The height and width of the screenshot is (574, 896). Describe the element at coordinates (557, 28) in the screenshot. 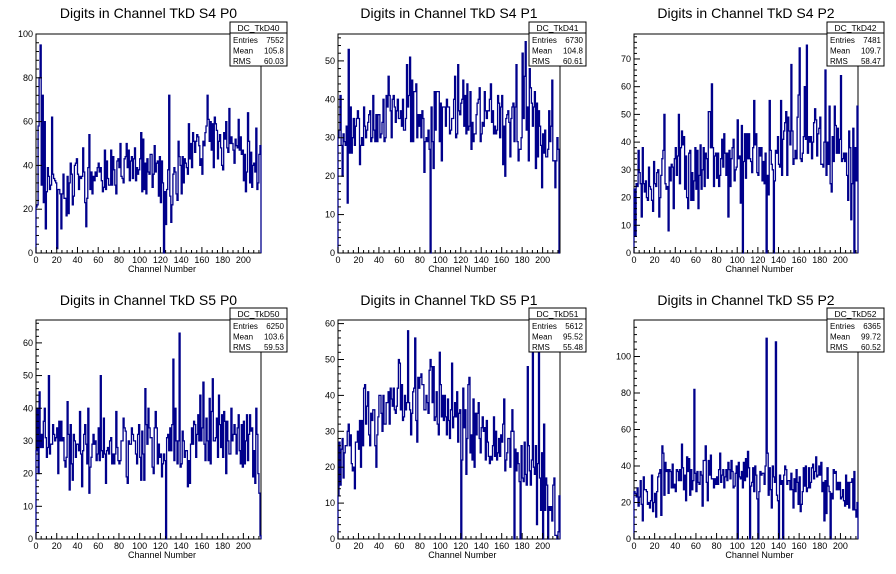

I see `stats-name: DC_TkD41` at that location.